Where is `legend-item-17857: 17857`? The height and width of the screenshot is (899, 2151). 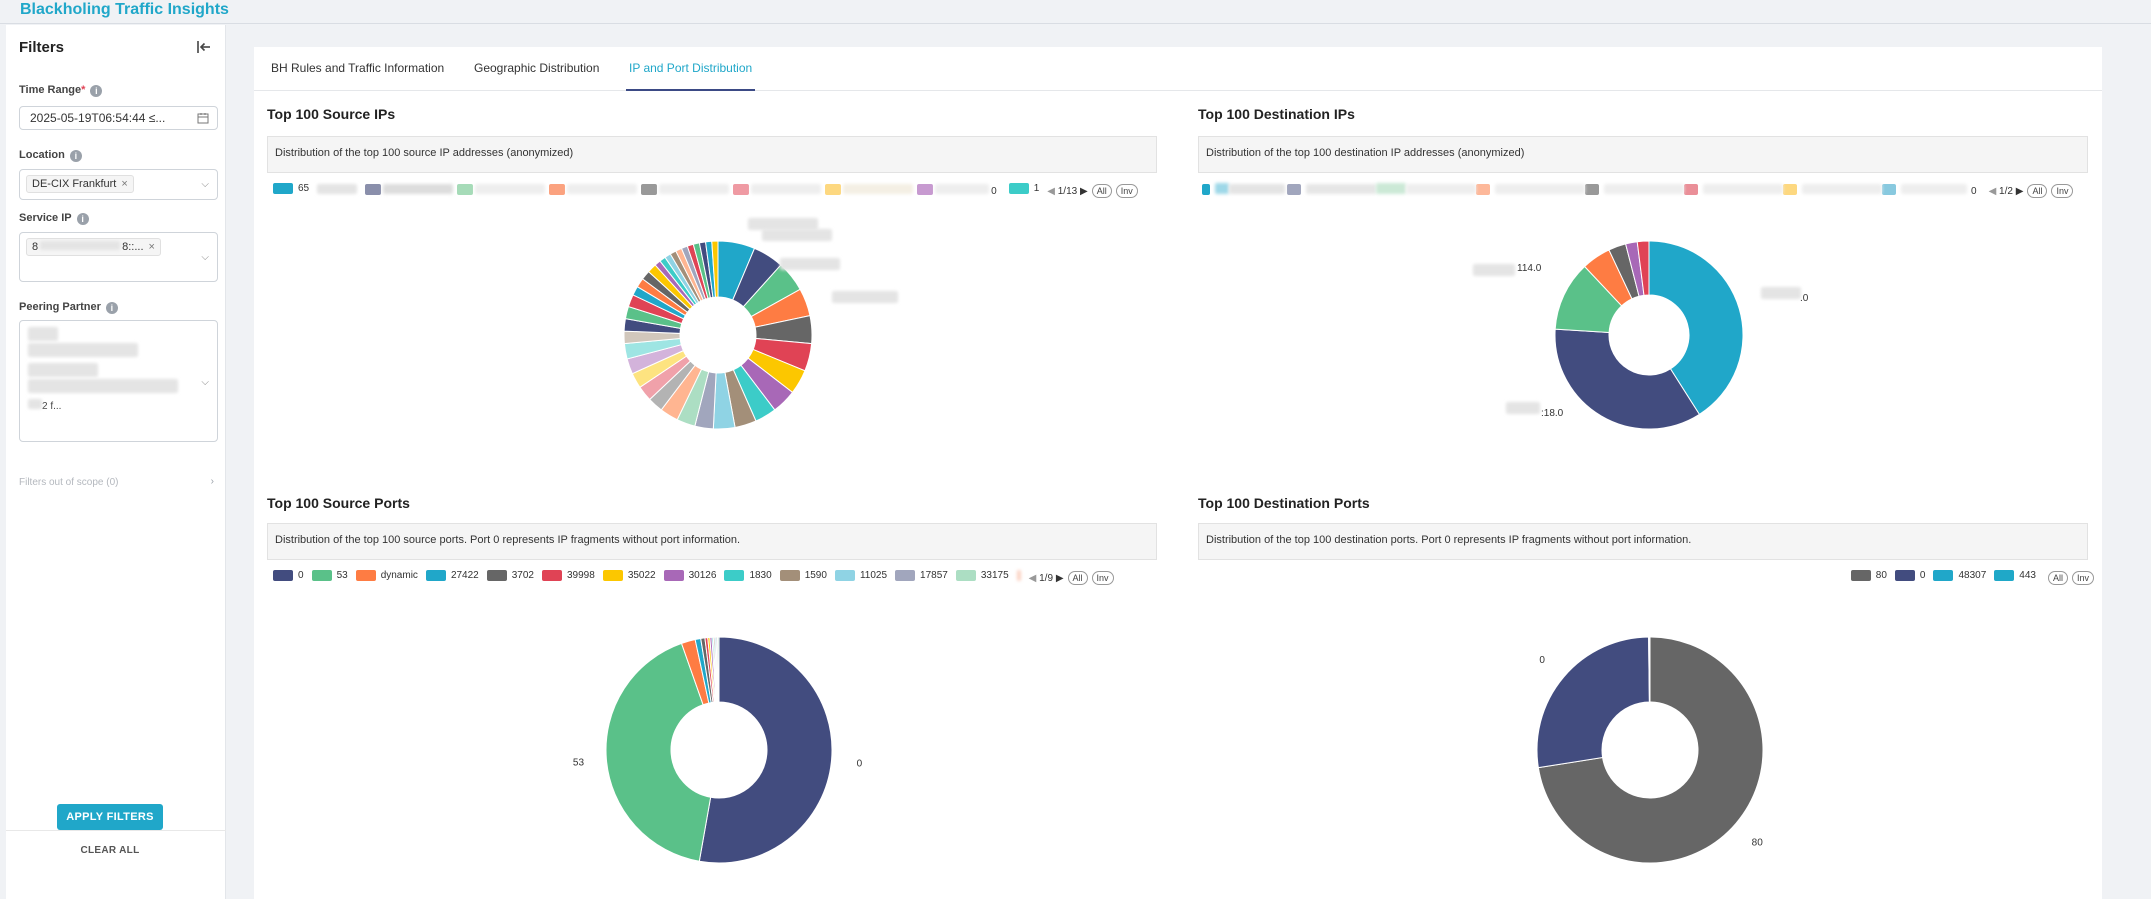 legend-item-17857: 17857 is located at coordinates (921, 575).